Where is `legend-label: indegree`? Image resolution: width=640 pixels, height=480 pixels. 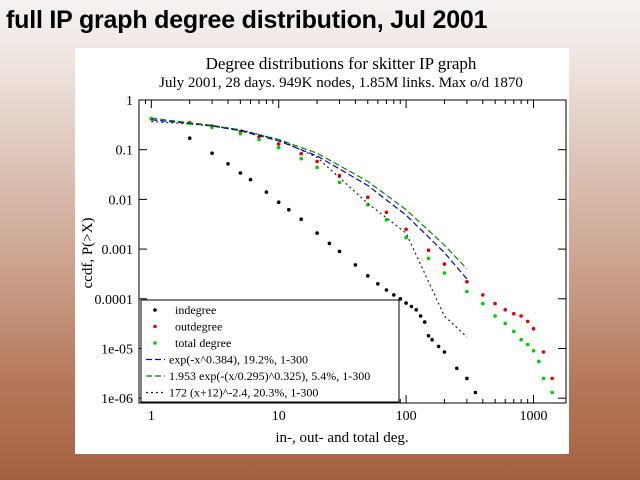 legend-label: indegree is located at coordinates (195, 310).